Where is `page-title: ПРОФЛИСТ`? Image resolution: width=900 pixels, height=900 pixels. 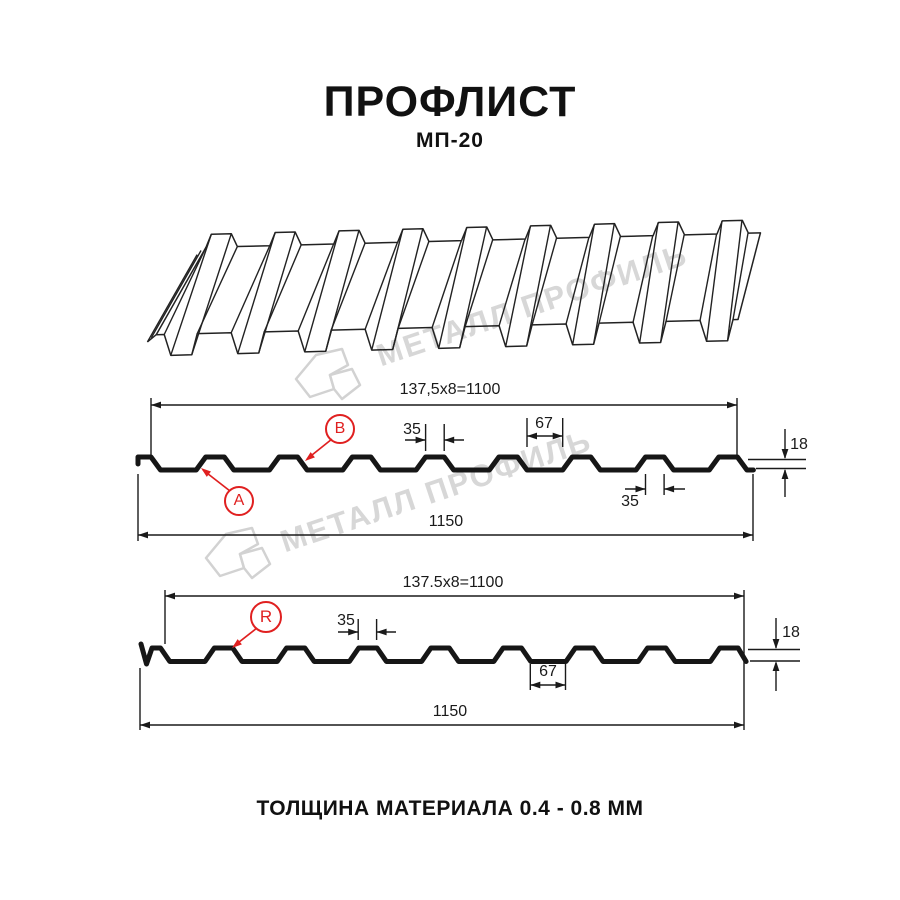 page-title: ПРОФЛИСТ is located at coordinates (450, 102).